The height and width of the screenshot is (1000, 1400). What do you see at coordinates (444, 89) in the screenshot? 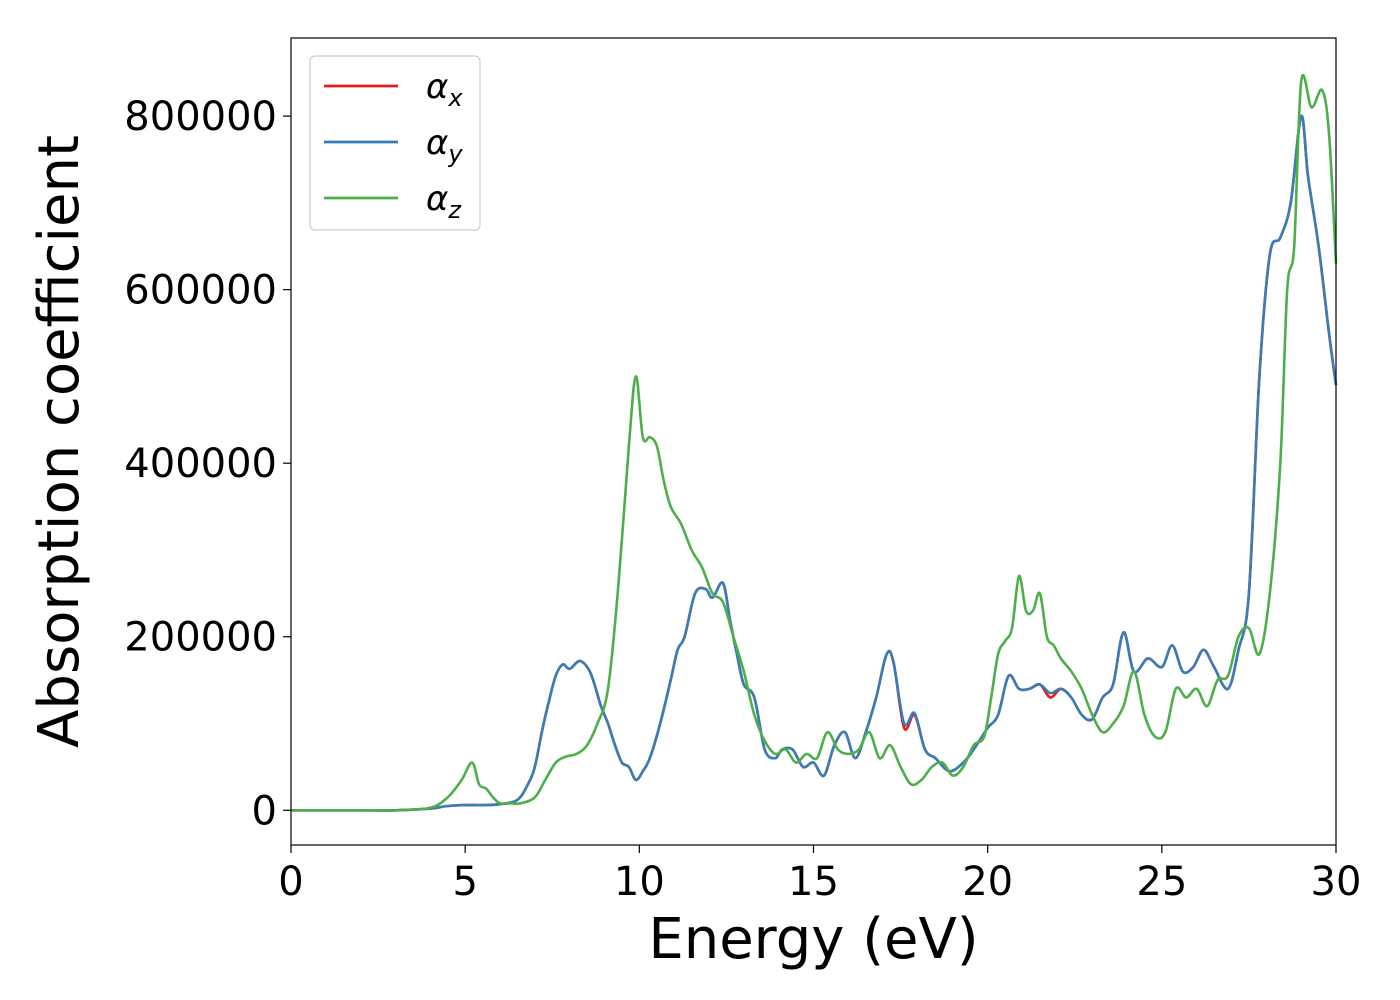
I see `legend-label-alpha-x: αx` at bounding box center [444, 89].